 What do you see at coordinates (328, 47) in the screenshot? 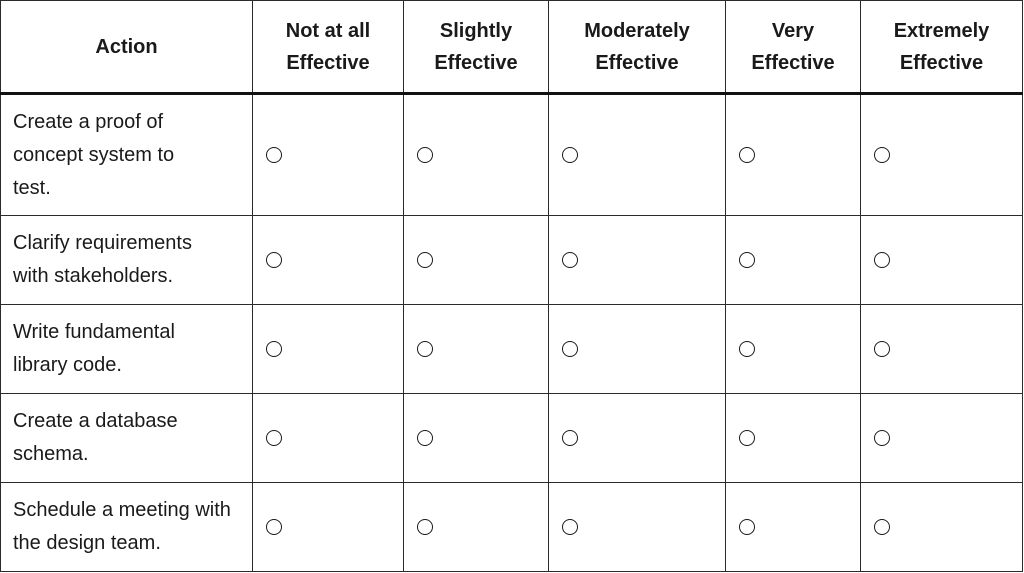
I see `column-header-not-at-all-effective: Not at all Effective` at bounding box center [328, 47].